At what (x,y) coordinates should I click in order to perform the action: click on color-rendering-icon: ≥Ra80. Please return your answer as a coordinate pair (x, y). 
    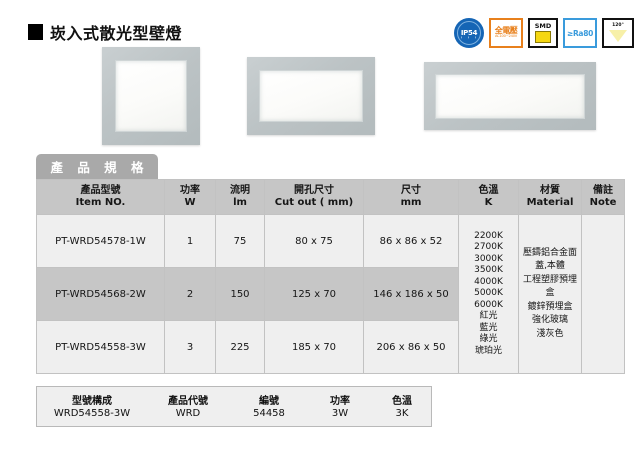
    Looking at the image, I should click on (580, 33).